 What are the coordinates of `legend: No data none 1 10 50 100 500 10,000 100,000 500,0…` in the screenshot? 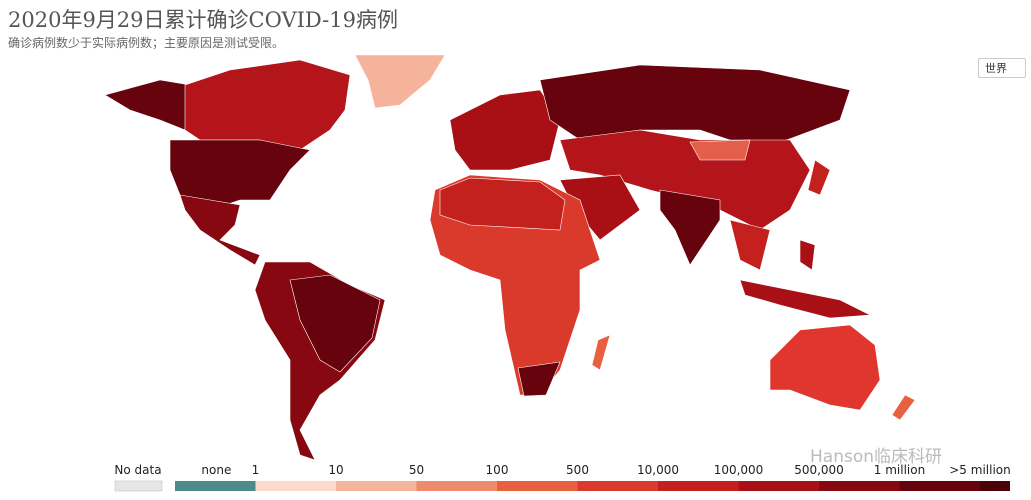 It's located at (562, 477).